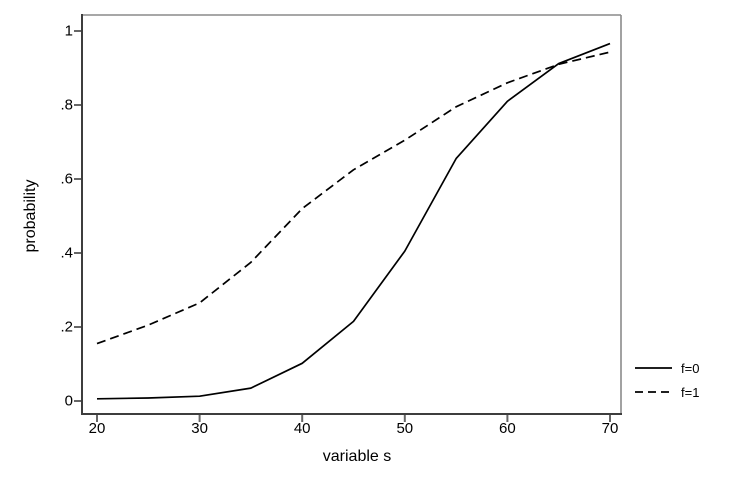 Image resolution: width=741 pixels, height=494 pixels. Describe the element at coordinates (68, 401) in the screenshot. I see `y-tick-label: 0` at that location.